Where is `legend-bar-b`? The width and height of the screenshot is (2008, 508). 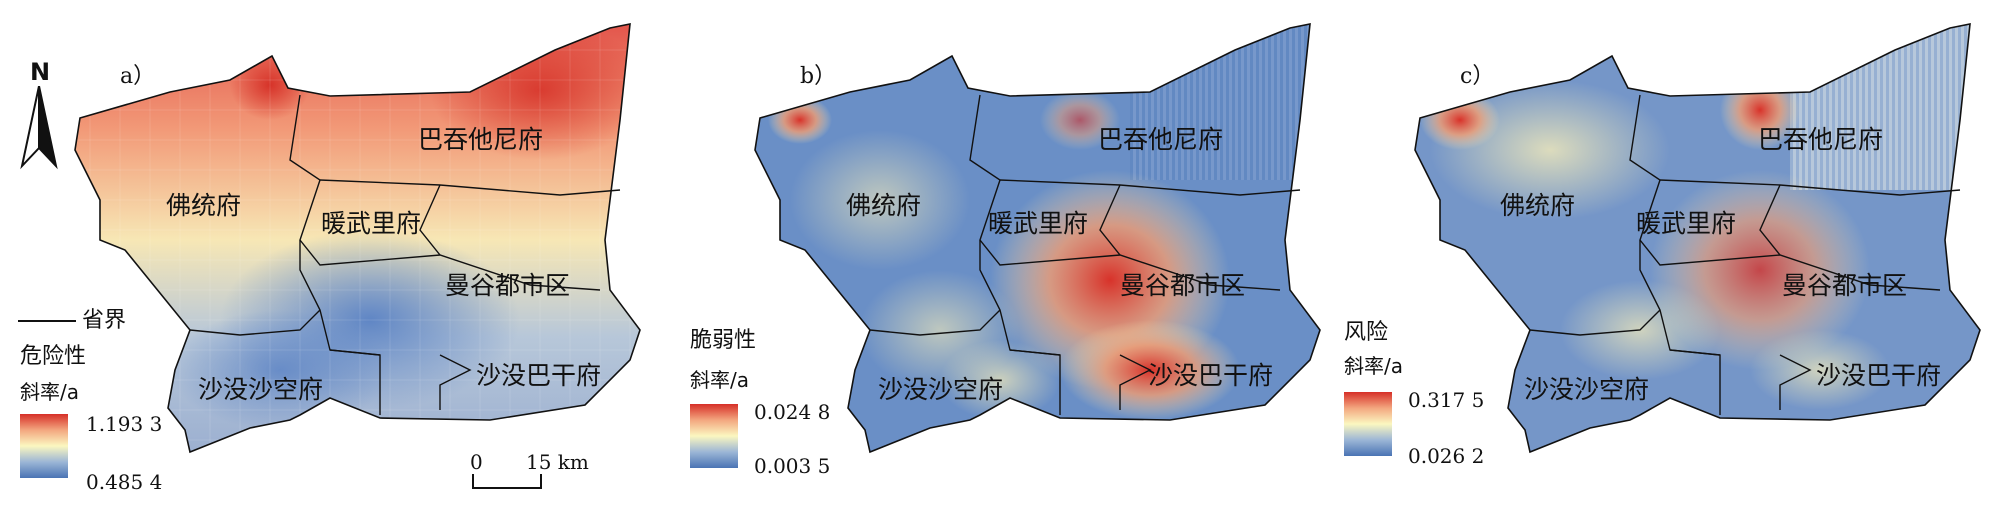 legend-bar-b is located at coordinates (714, 436).